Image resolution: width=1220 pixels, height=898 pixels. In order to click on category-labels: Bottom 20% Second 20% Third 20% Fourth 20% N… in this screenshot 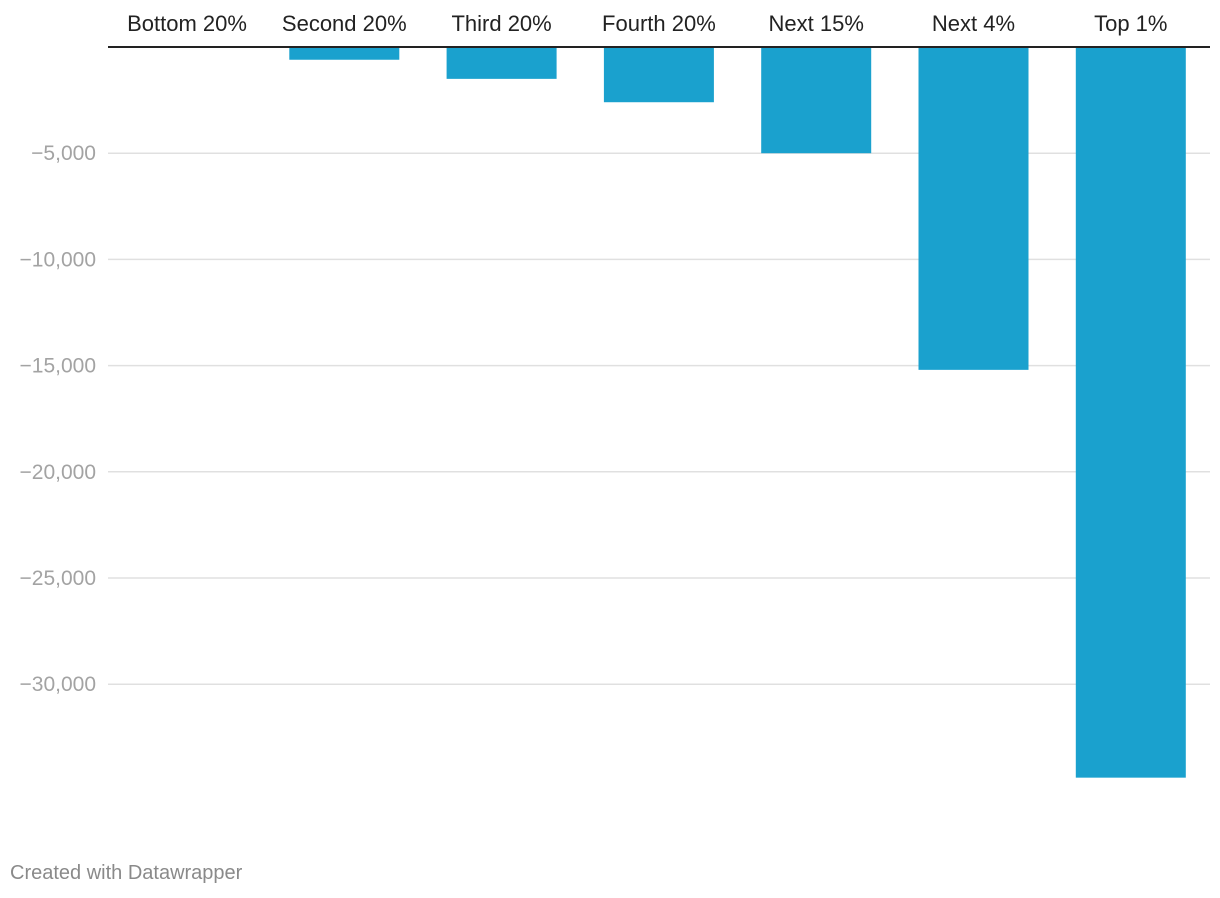, I will do `click(647, 23)`.